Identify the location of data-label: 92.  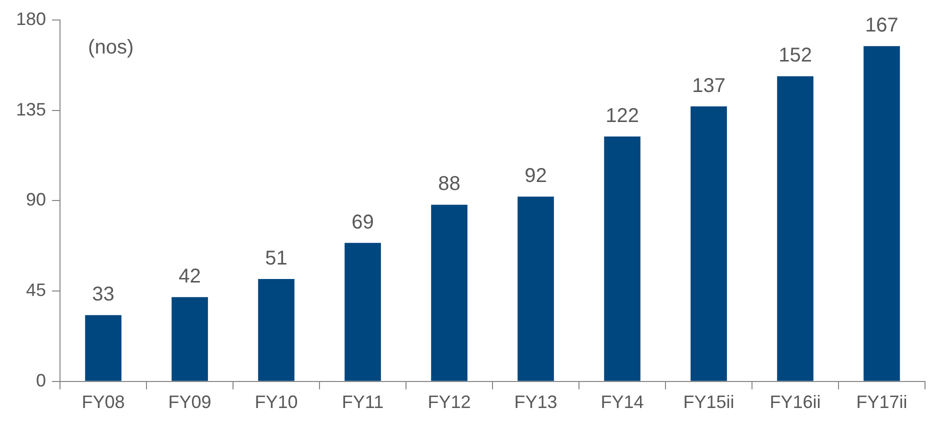
(535, 176).